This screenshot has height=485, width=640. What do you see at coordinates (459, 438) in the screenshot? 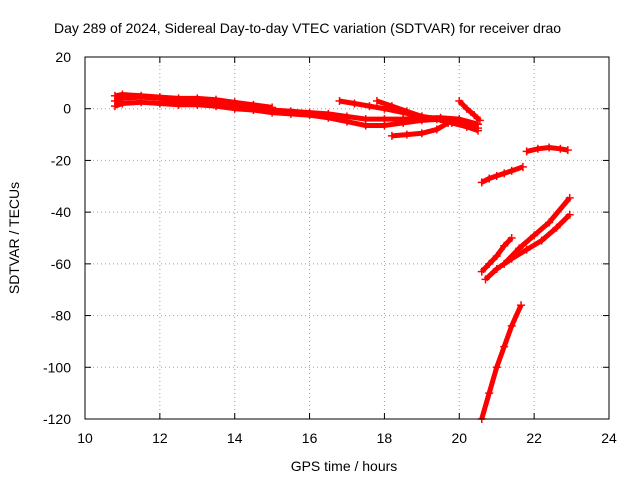
I see `x-tick-label: 20` at bounding box center [459, 438].